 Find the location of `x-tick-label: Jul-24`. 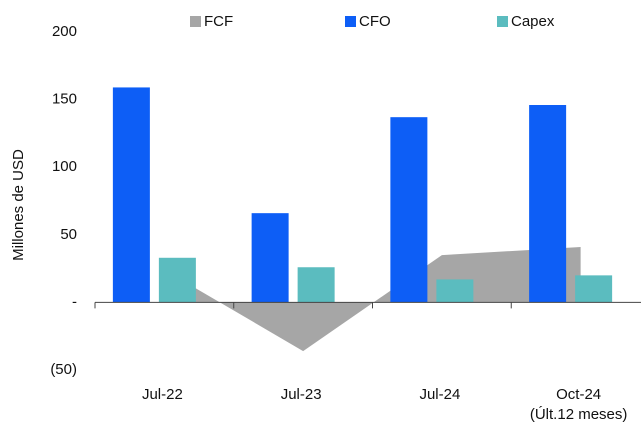

x-tick-label: Jul-24 is located at coordinates (439, 394).